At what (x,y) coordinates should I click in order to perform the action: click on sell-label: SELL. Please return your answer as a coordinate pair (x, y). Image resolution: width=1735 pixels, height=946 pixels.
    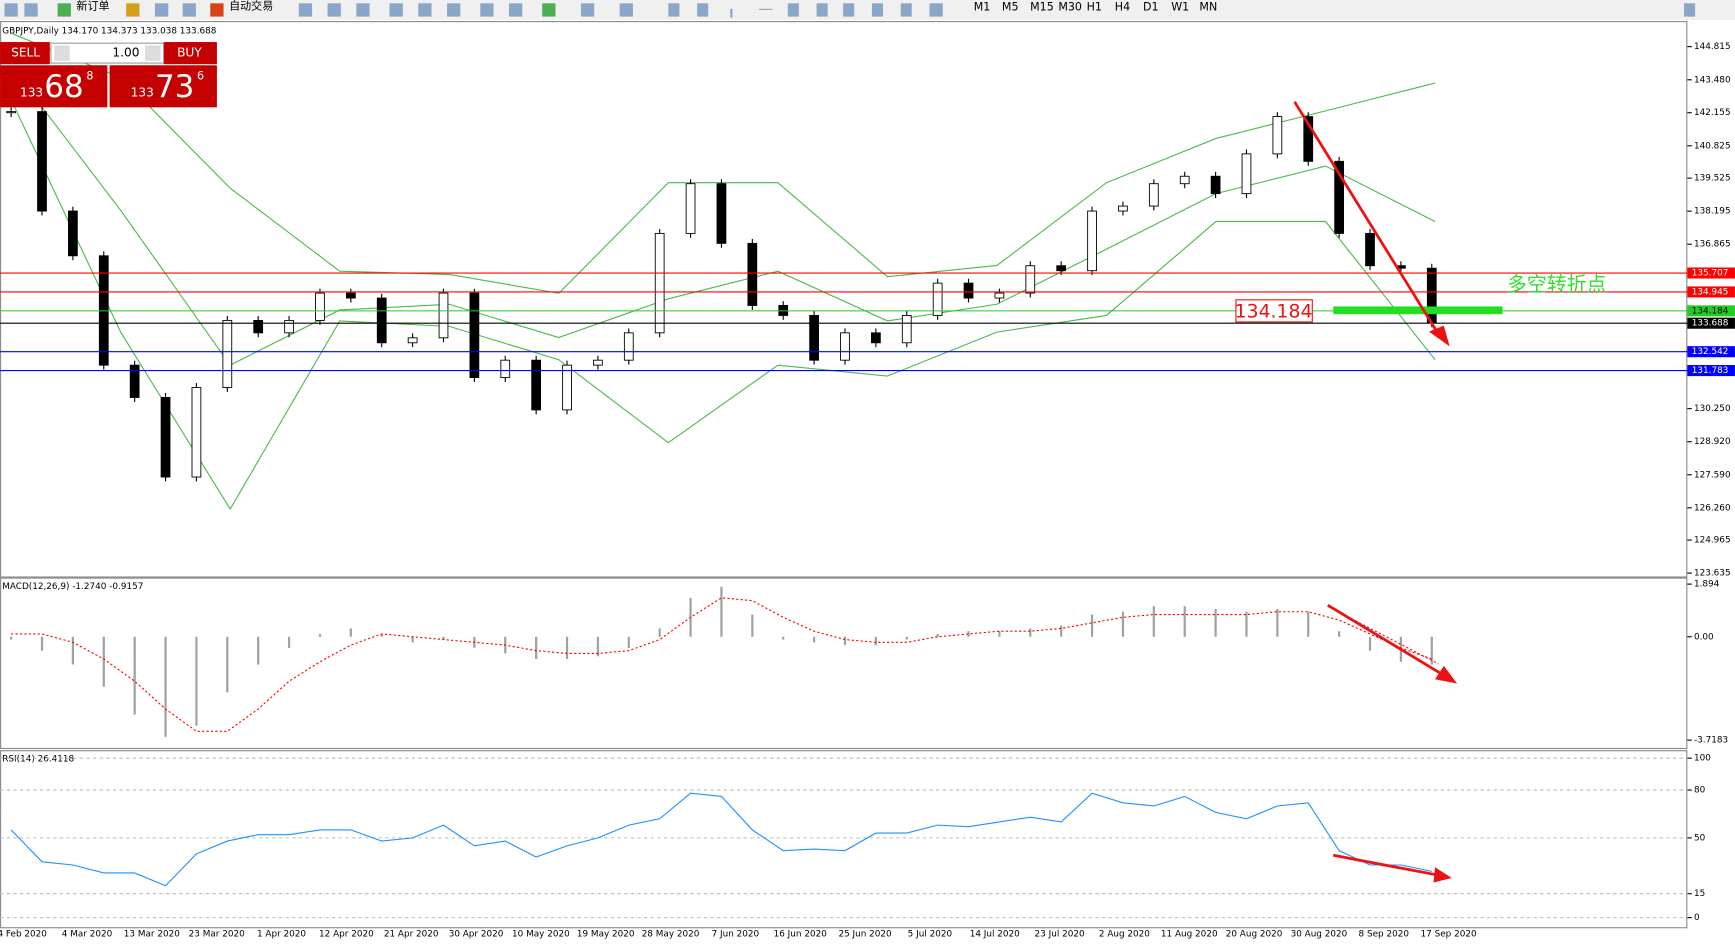
    Looking at the image, I should click on (25, 53).